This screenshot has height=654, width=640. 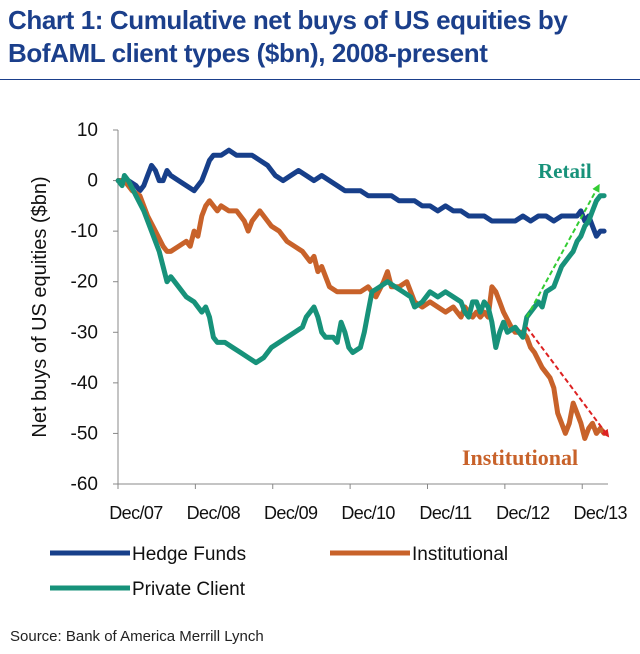 What do you see at coordinates (84, 383) in the screenshot?
I see `y-tick-label: -40` at bounding box center [84, 383].